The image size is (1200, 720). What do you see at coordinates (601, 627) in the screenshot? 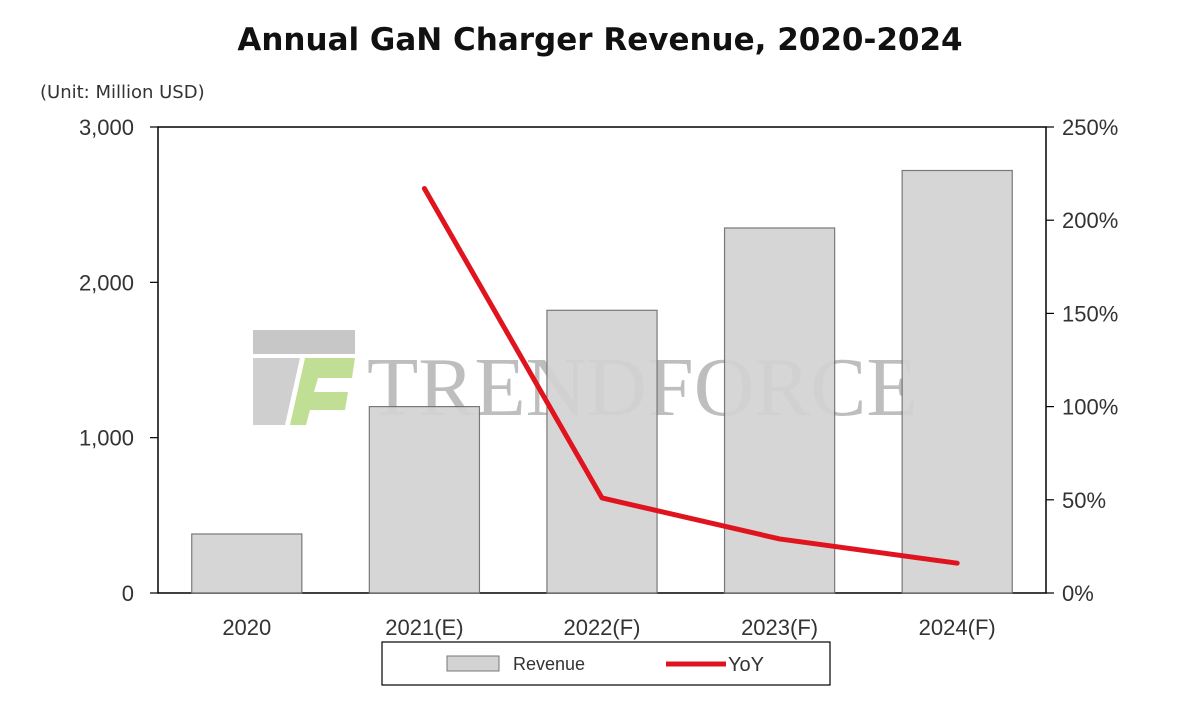
I see `x-tick-label-2: 2022(F)` at bounding box center [601, 627].